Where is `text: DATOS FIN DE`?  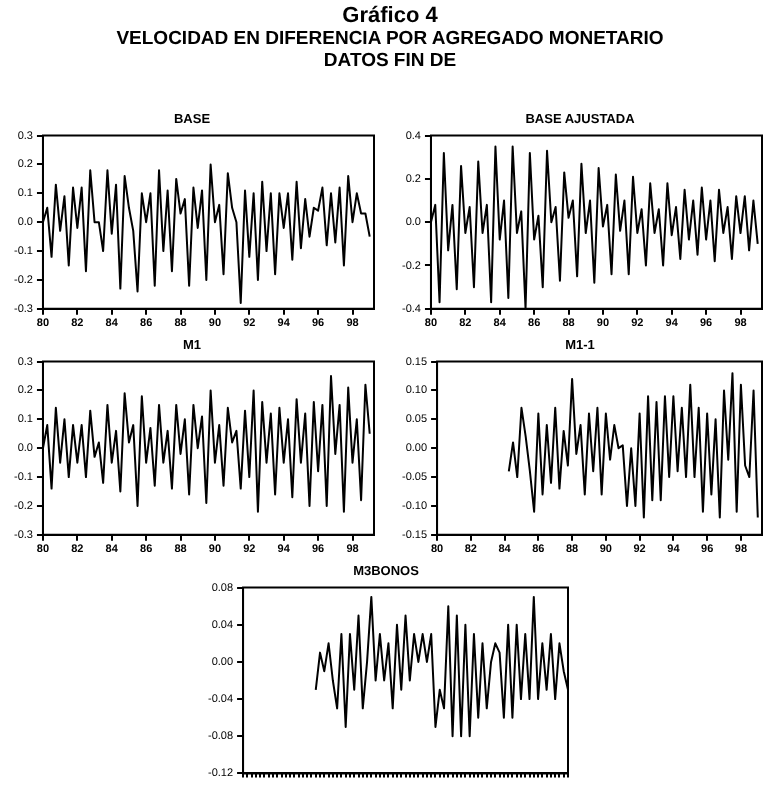 text: DATOS FIN DE is located at coordinates (390, 61).